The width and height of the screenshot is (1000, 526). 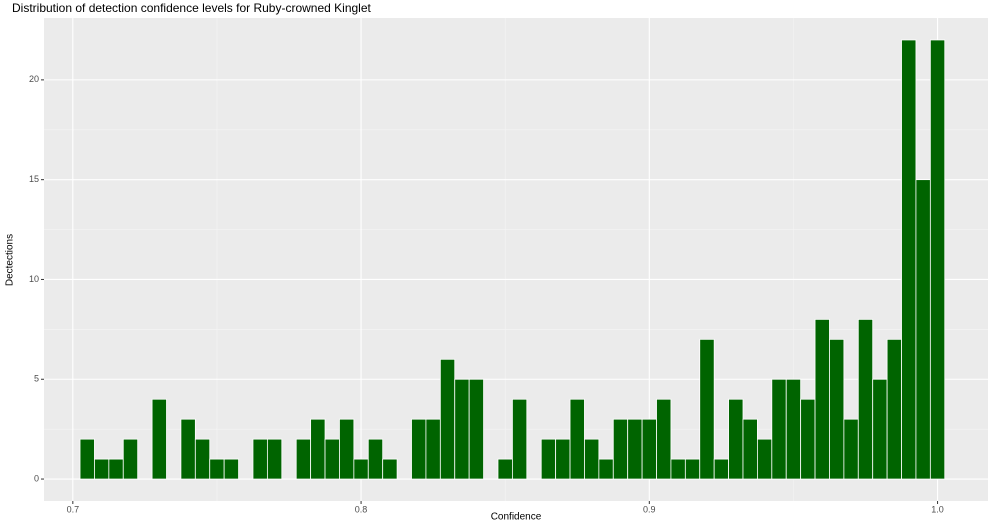 I want to click on y-tick-label: 5, so click(x=36, y=379).